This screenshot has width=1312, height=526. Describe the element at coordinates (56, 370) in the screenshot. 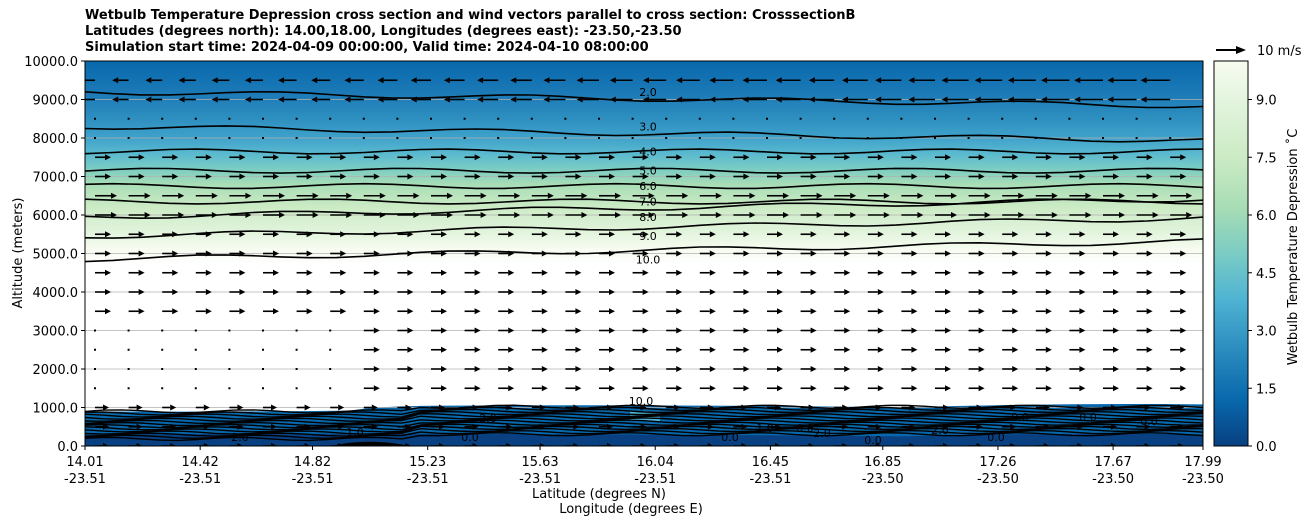

I see `y-tick-label: 2000.0` at that location.